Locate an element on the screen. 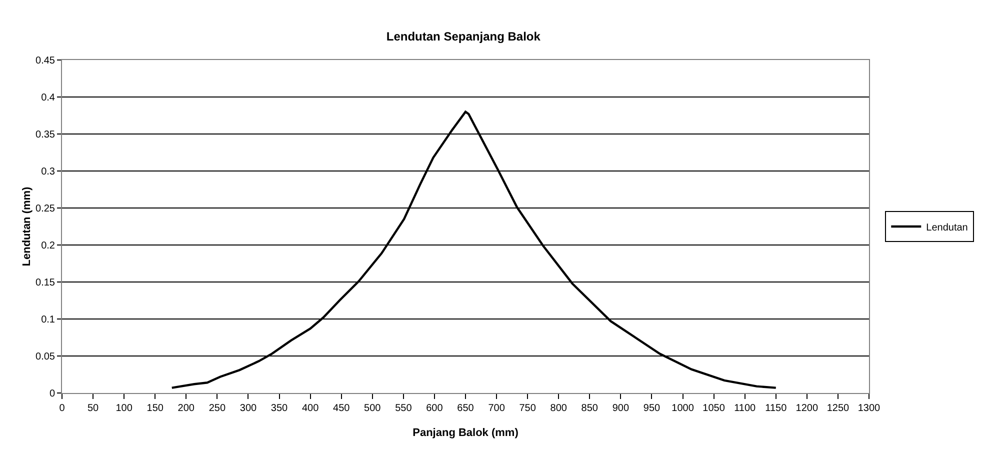  x-tick-label: 1250 is located at coordinates (838, 408).